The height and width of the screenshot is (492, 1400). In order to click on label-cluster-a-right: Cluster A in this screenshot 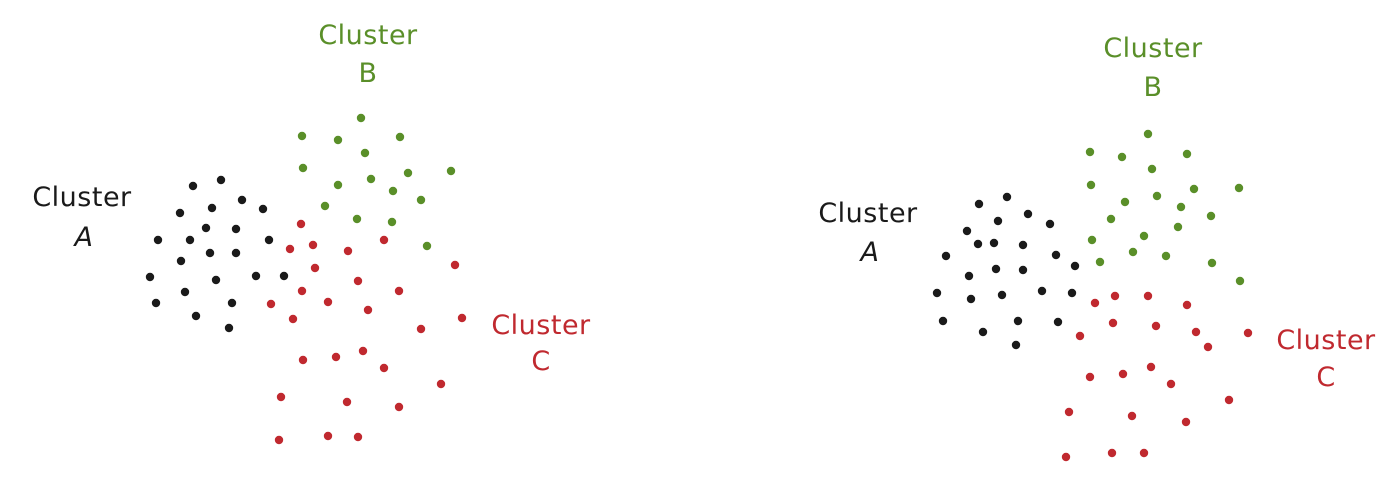, I will do `click(867, 233)`.